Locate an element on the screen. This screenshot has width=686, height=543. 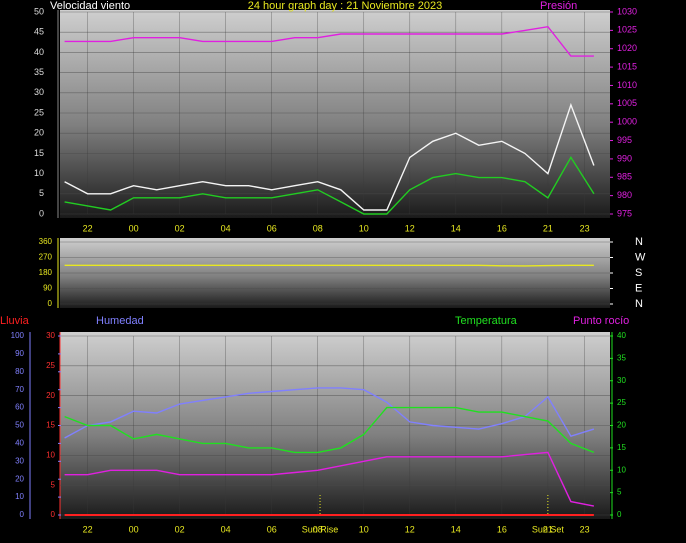
legend-label: Punto rocío is located at coordinates (601, 321).